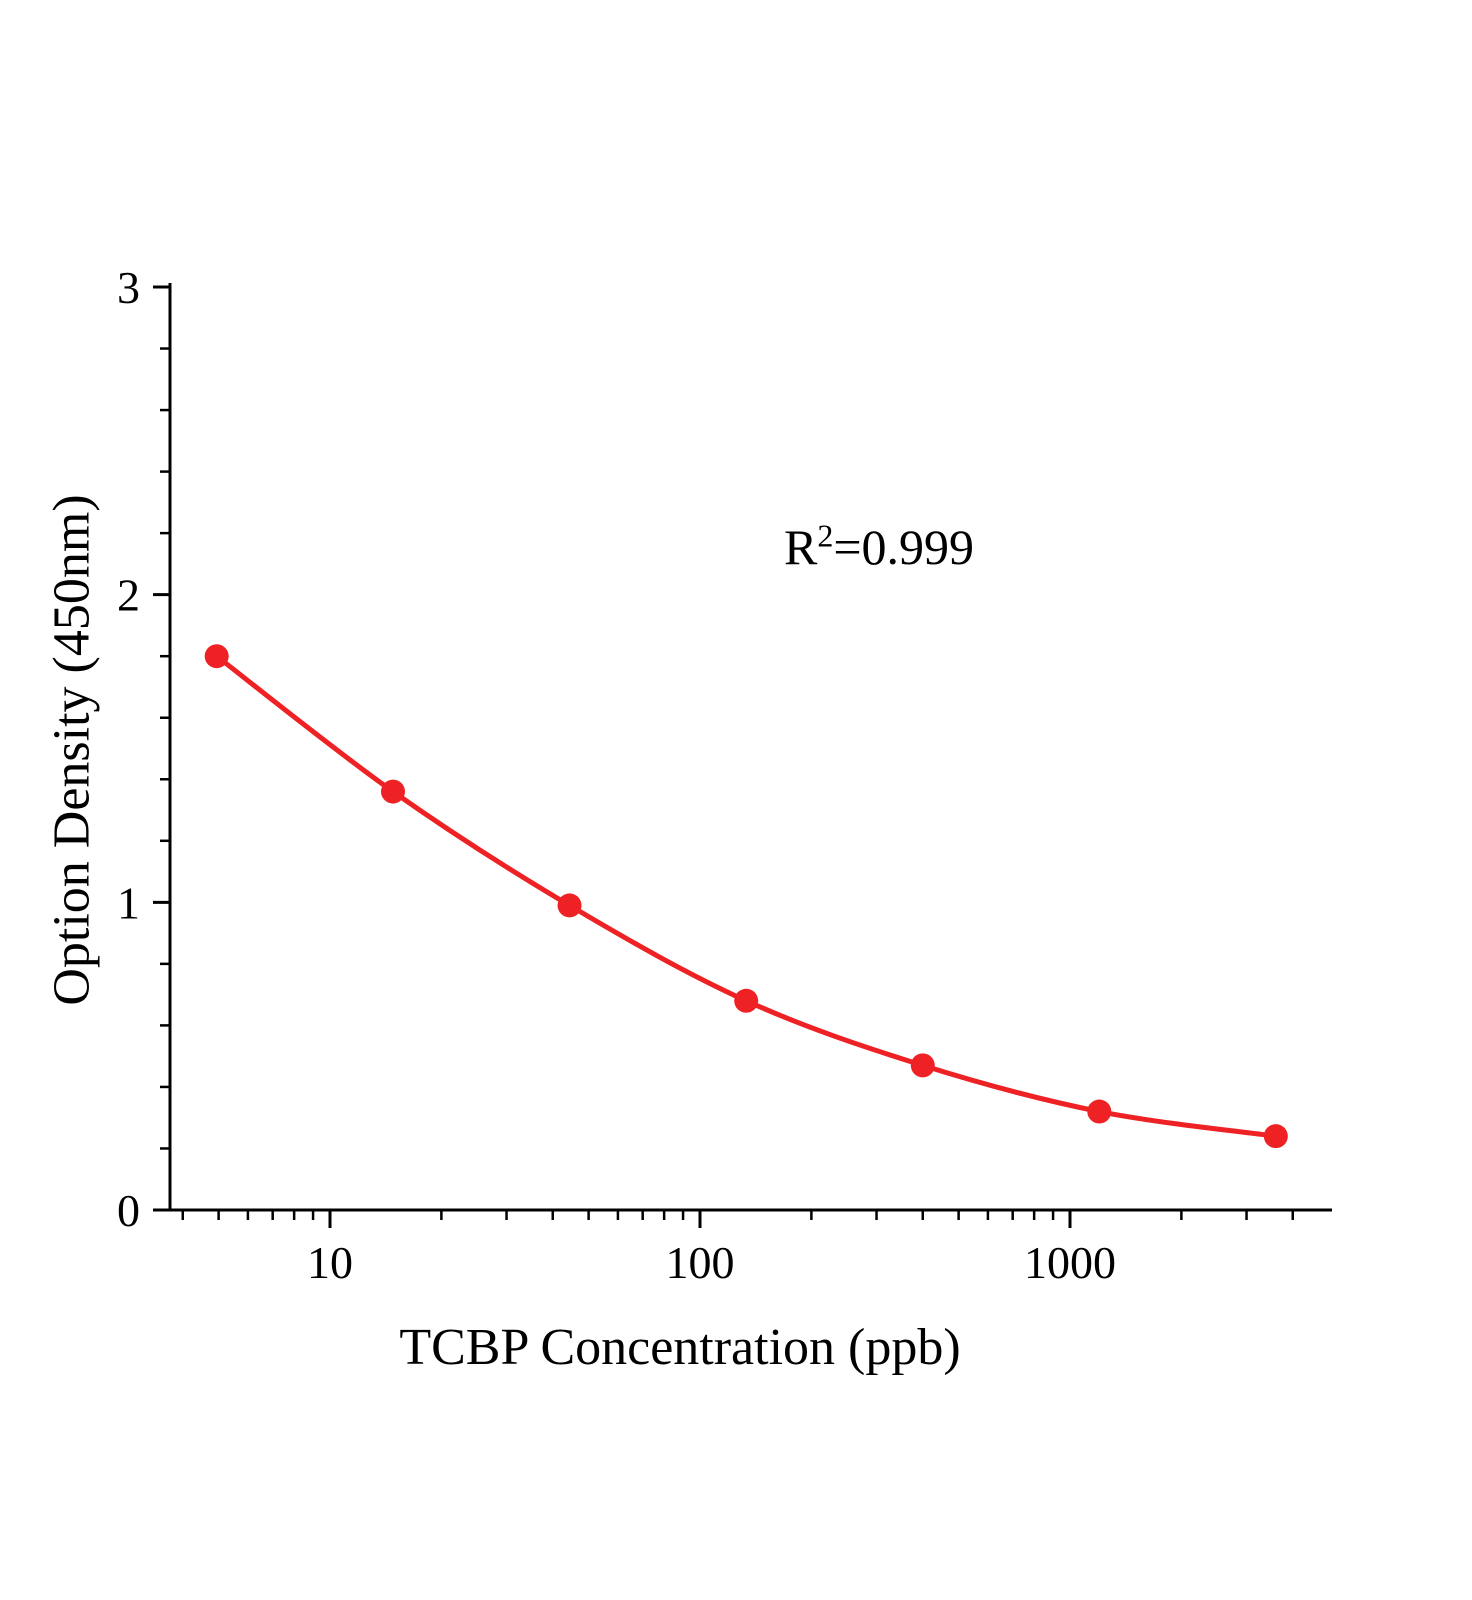 The image size is (1472, 1600). What do you see at coordinates (128, 902) in the screenshot?
I see `y-tick-label: 1` at bounding box center [128, 902].